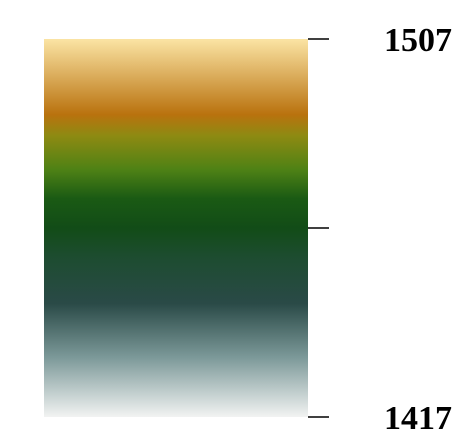  I want to click on colorbar-tick-label-0: 1507, so click(418, 40).